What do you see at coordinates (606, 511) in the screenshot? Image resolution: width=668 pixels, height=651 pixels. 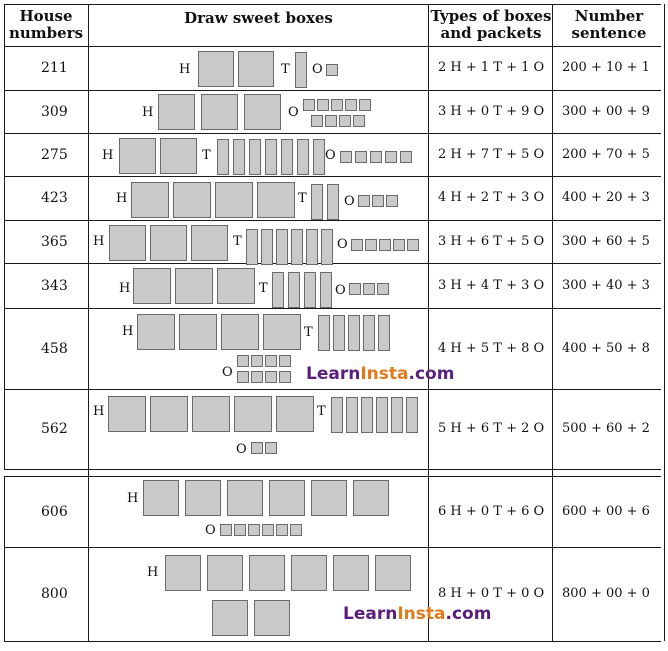 I see `number-sentence: 600 + 00 + 6` at bounding box center [606, 511].